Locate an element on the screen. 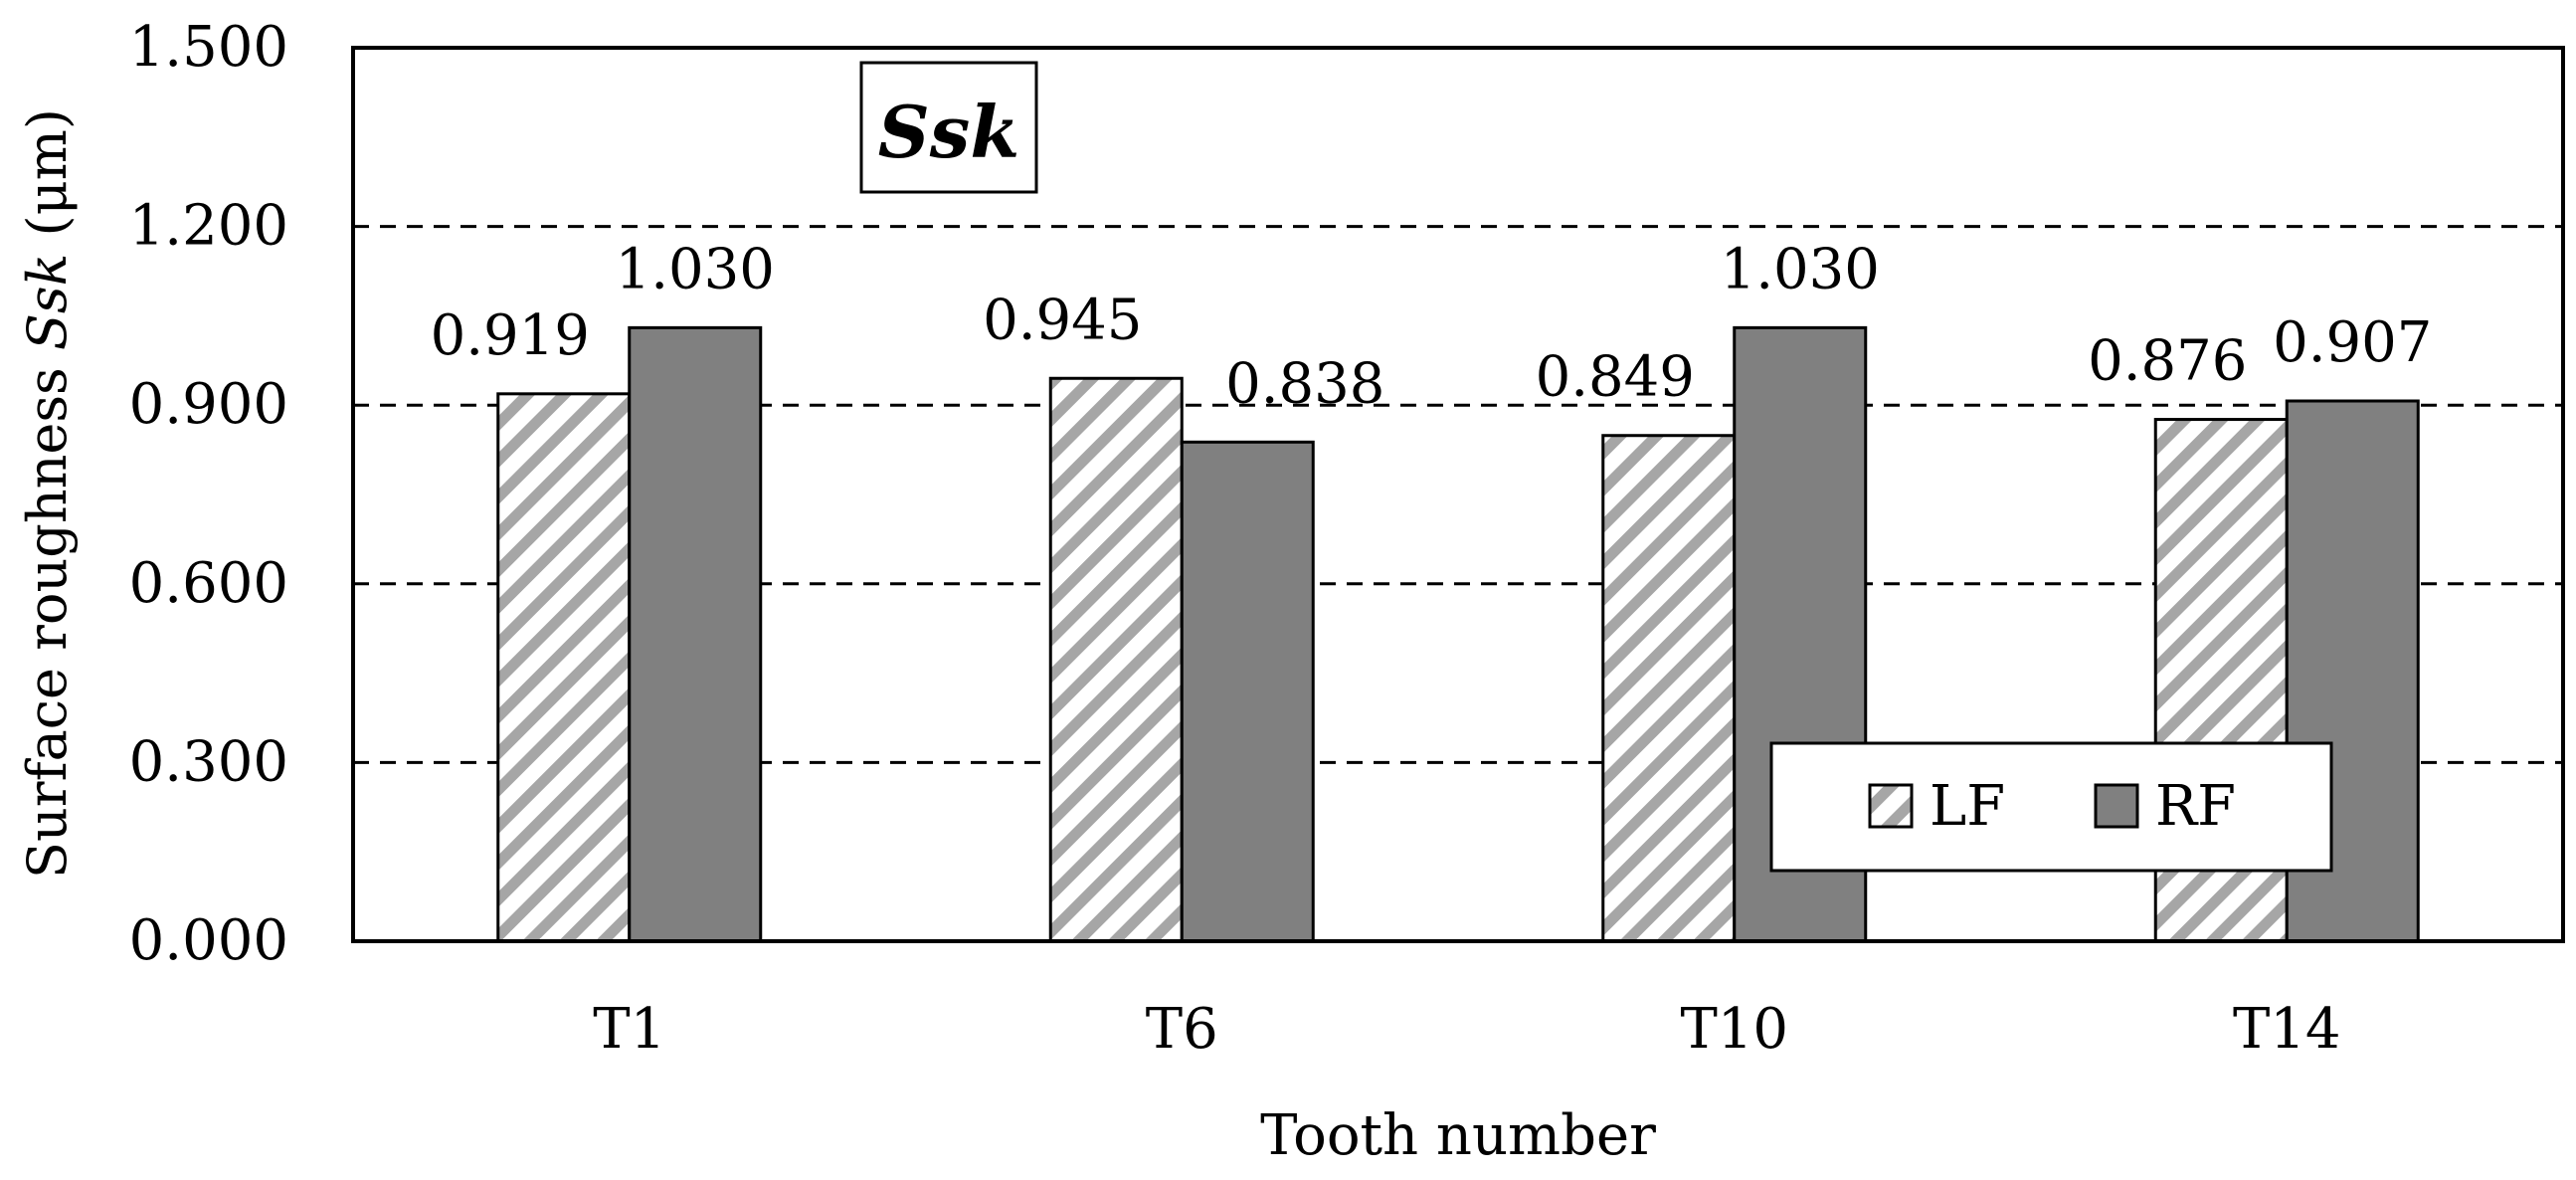  data-label: 0.919 is located at coordinates (510, 335).